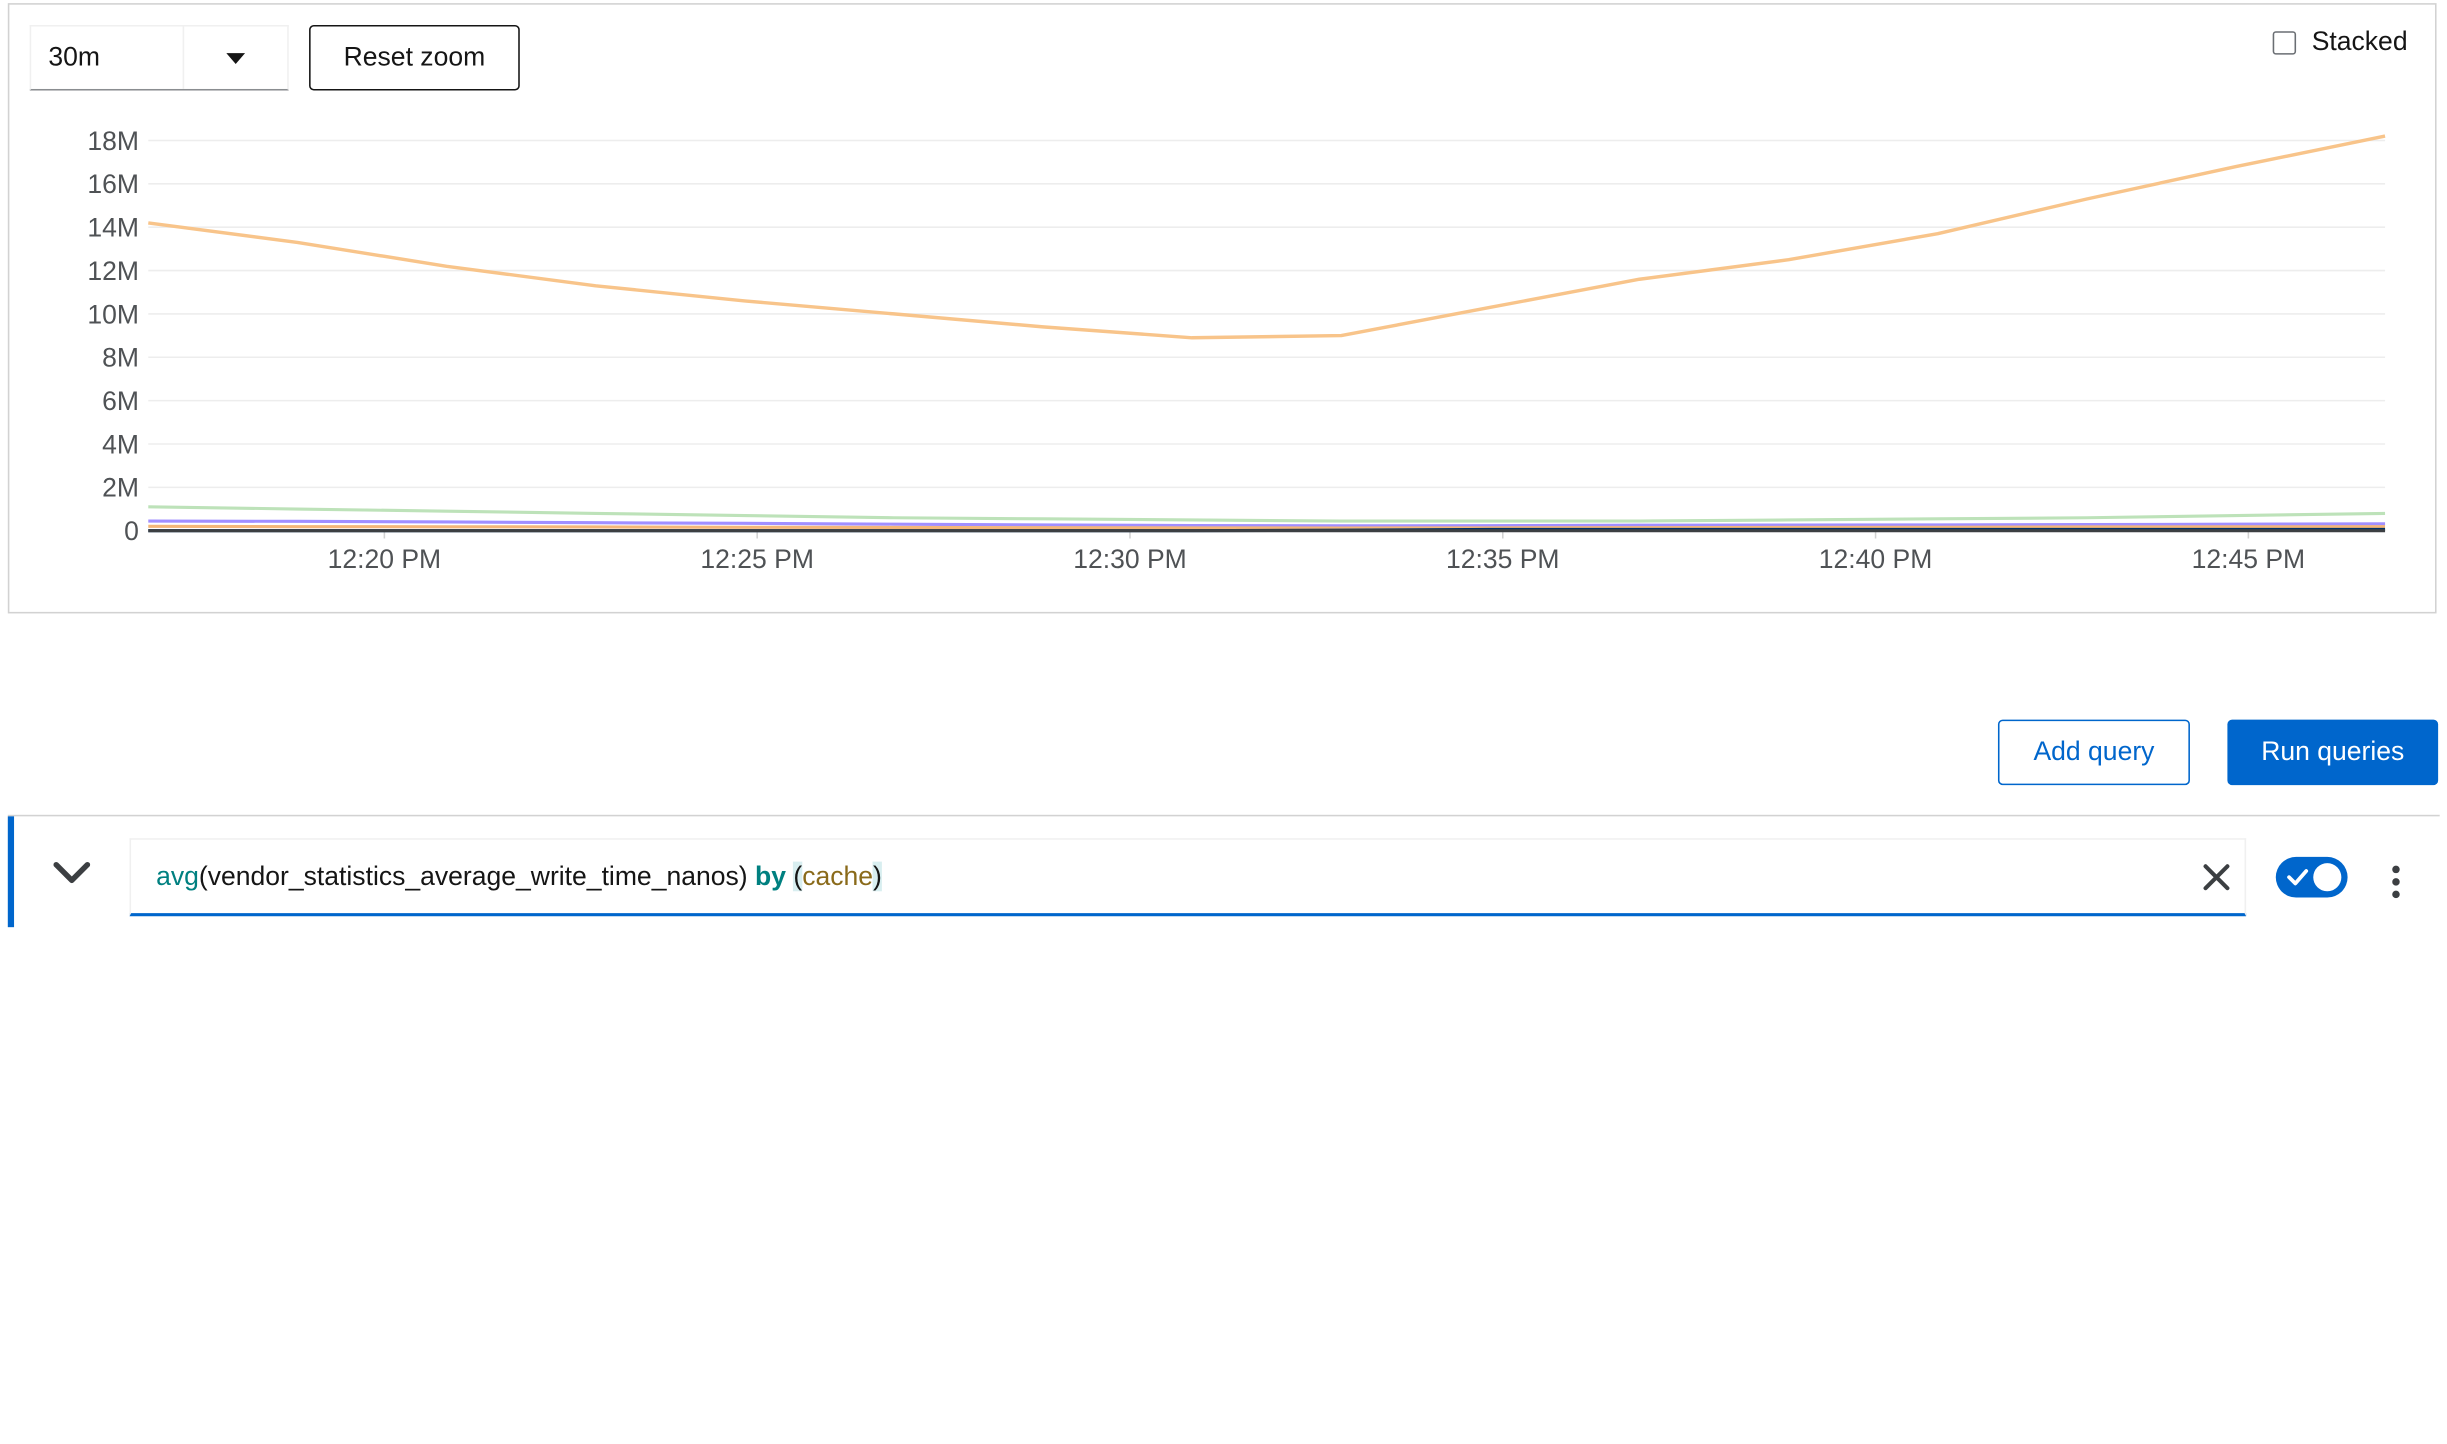  I want to click on query-enabled-switch, so click(2311, 877).